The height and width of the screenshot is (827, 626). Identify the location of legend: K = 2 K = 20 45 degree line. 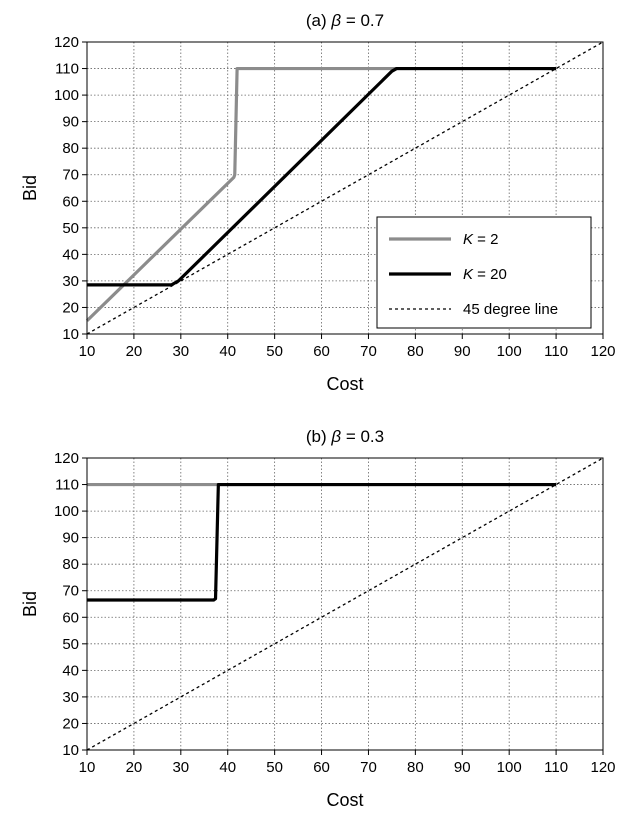
(484, 272).